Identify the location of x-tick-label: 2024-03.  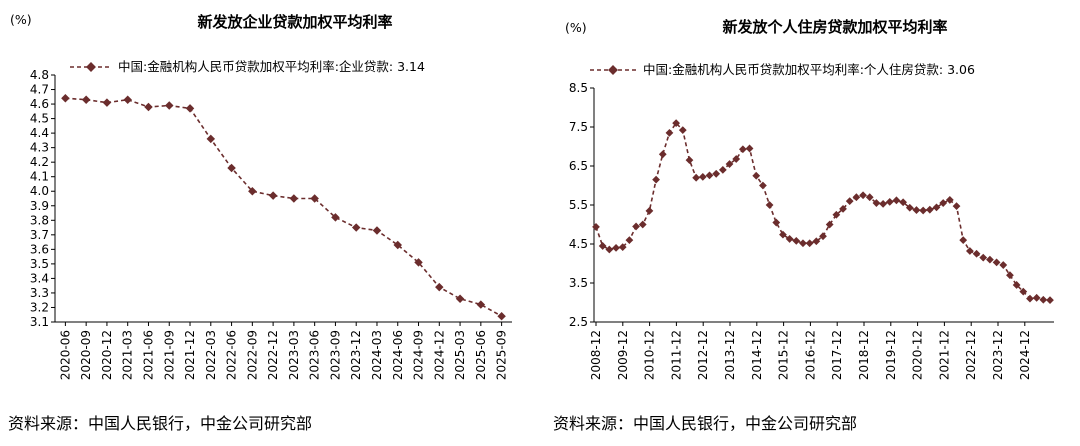
(377, 355).